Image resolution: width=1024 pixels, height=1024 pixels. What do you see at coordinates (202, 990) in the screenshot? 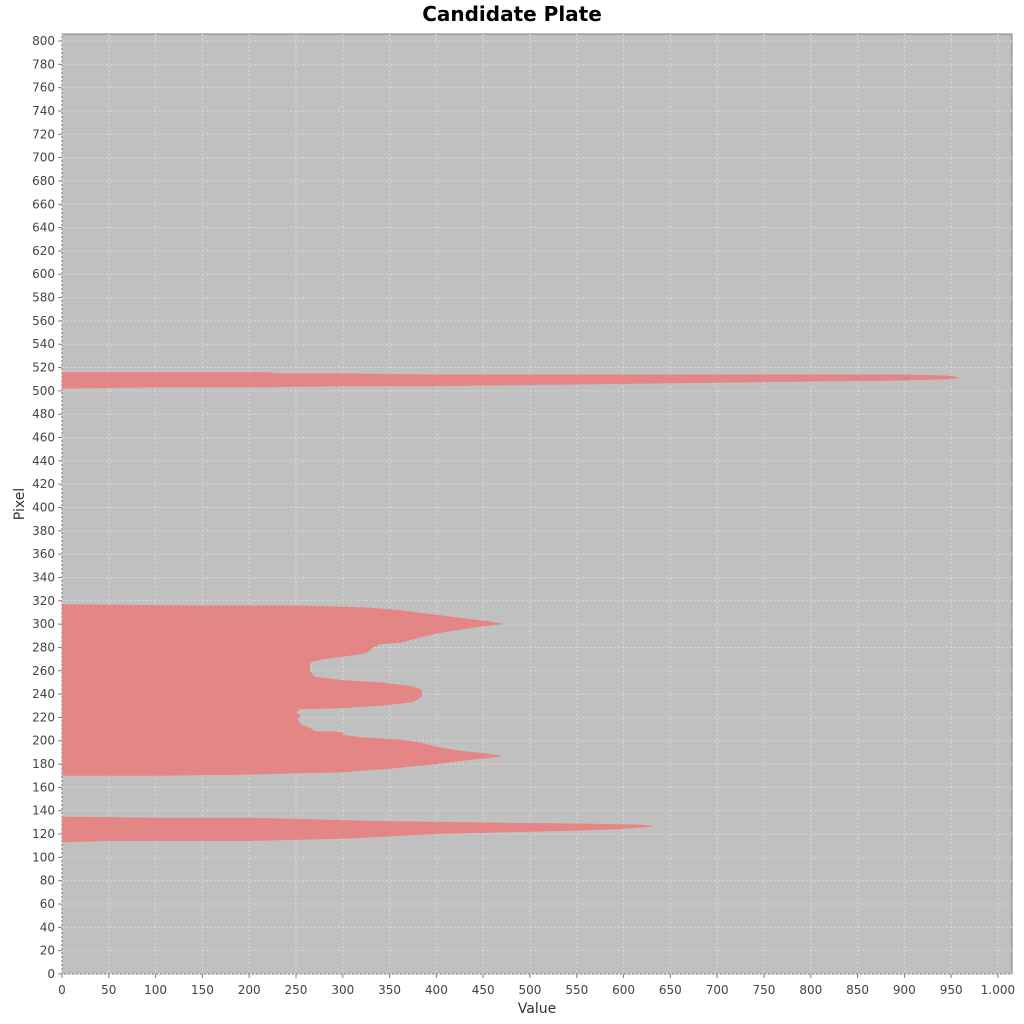
I see `x-tick-label: 150` at bounding box center [202, 990].